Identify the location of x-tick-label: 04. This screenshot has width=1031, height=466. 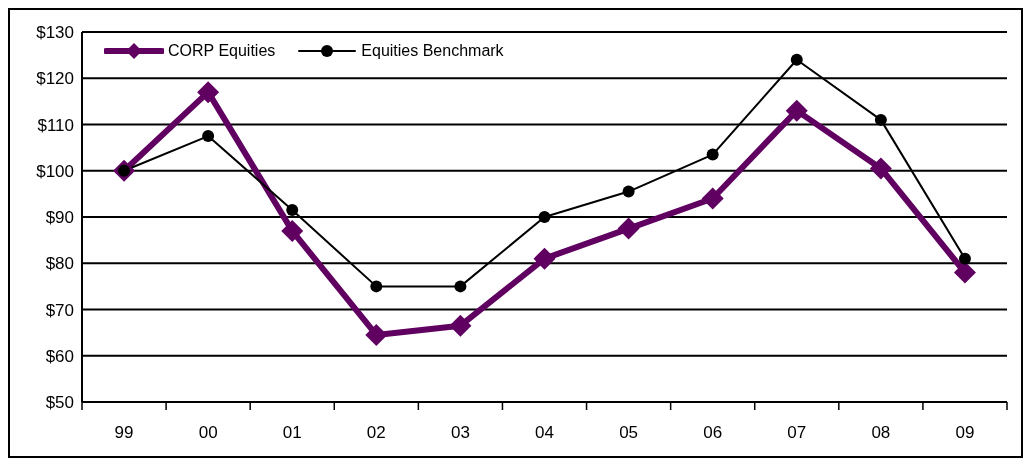
(544, 432).